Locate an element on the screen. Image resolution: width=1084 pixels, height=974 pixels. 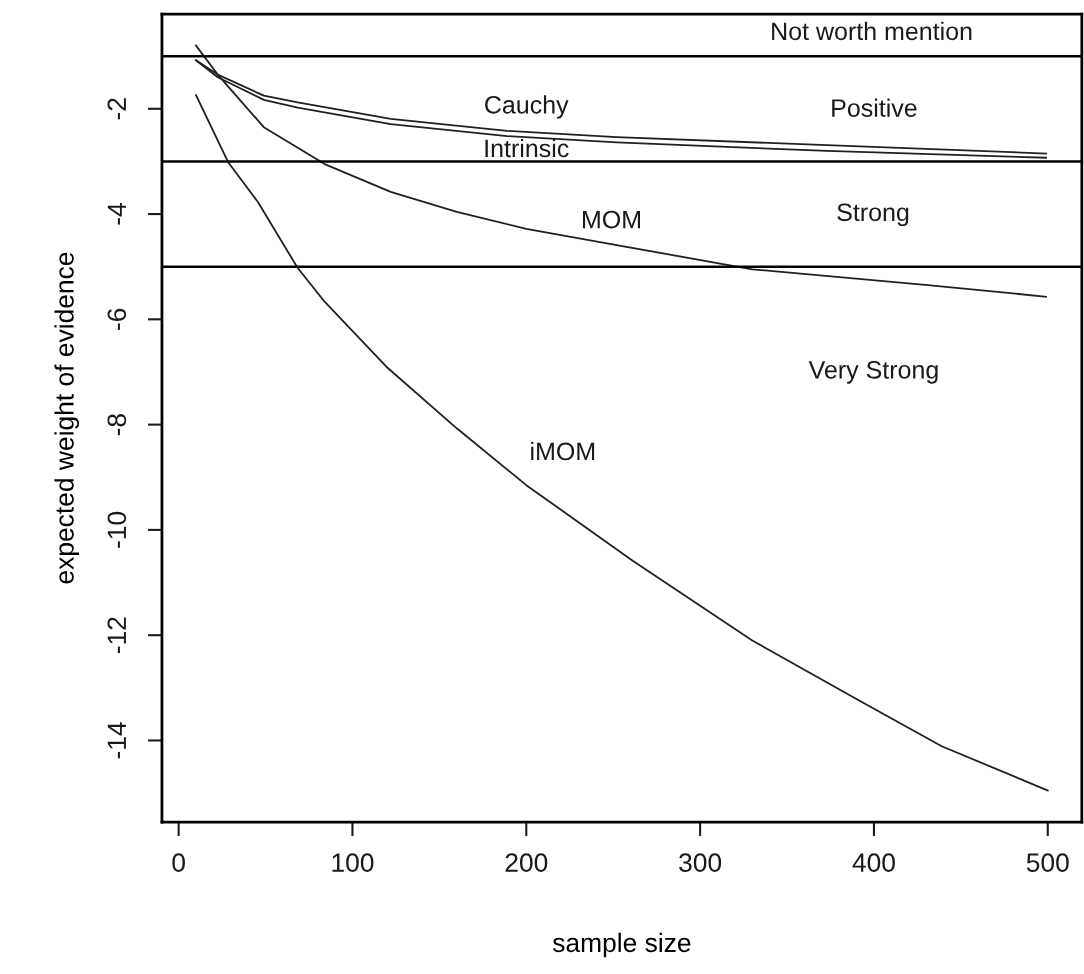
y-tick-label: -4 is located at coordinates (116, 214).